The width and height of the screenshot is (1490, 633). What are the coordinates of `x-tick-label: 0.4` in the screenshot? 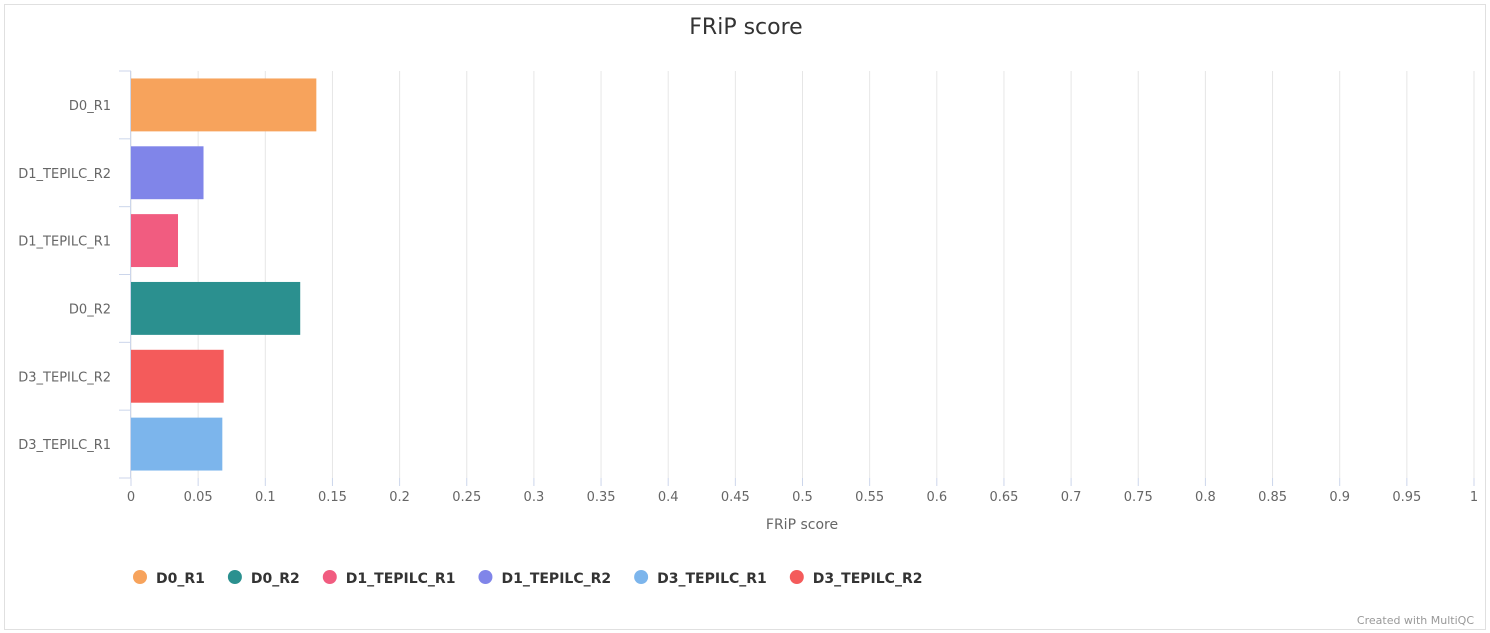 It's located at (668, 497).